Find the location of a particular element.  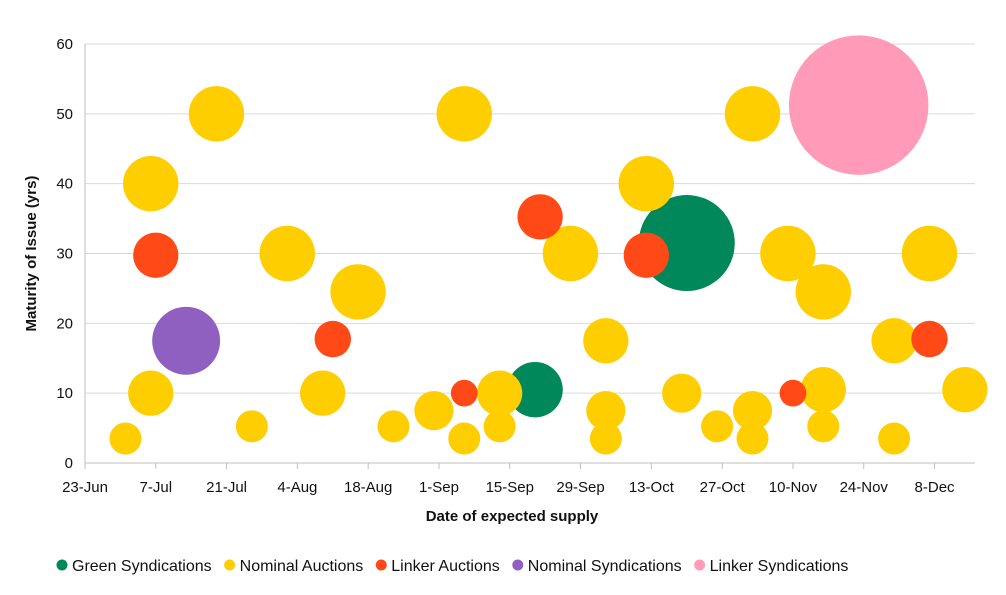

y-tick-label: 20 is located at coordinates (64, 323).